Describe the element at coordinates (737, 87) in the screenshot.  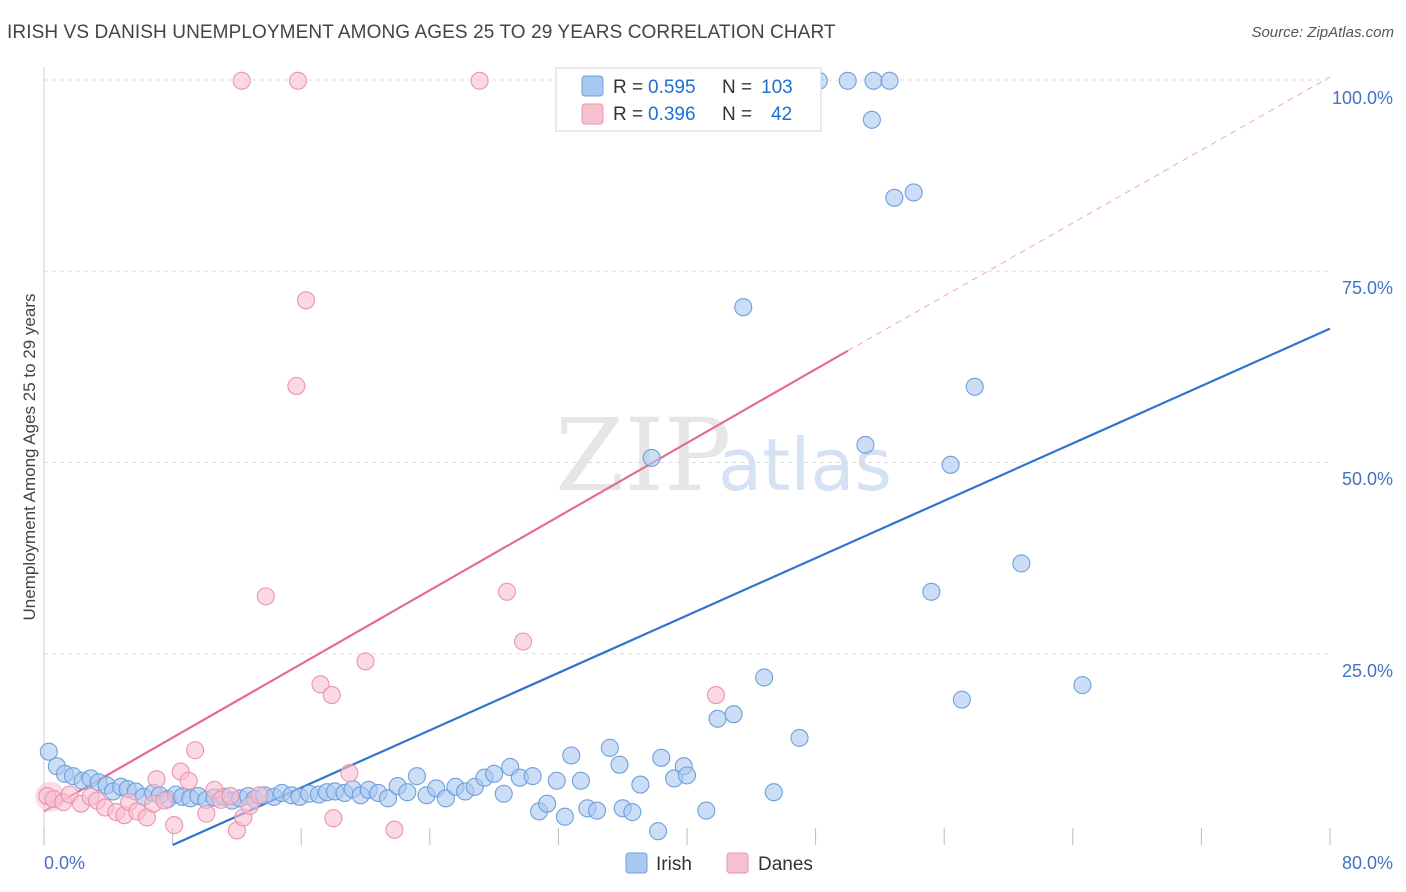
I see `legend-irish-n-label: N =` at that location.